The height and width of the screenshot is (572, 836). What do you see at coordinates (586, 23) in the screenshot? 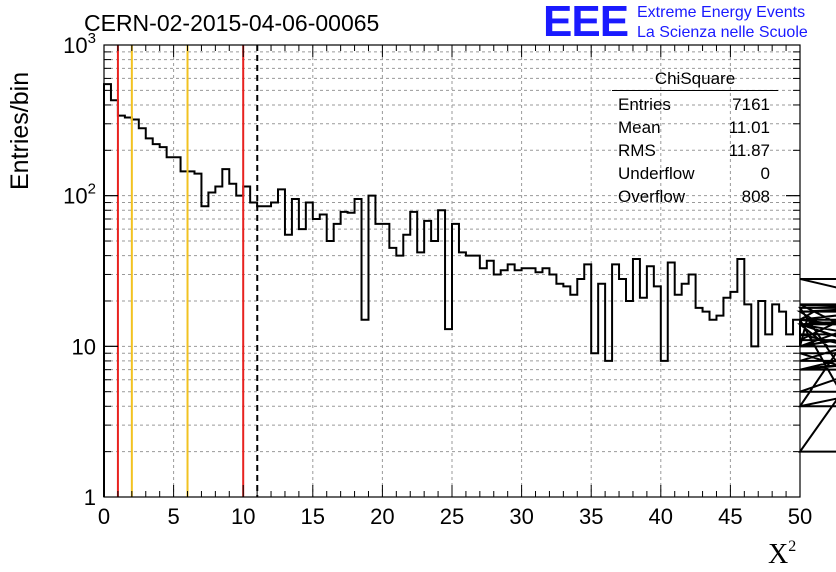
I see `eee-logo: EEE` at bounding box center [586, 23].